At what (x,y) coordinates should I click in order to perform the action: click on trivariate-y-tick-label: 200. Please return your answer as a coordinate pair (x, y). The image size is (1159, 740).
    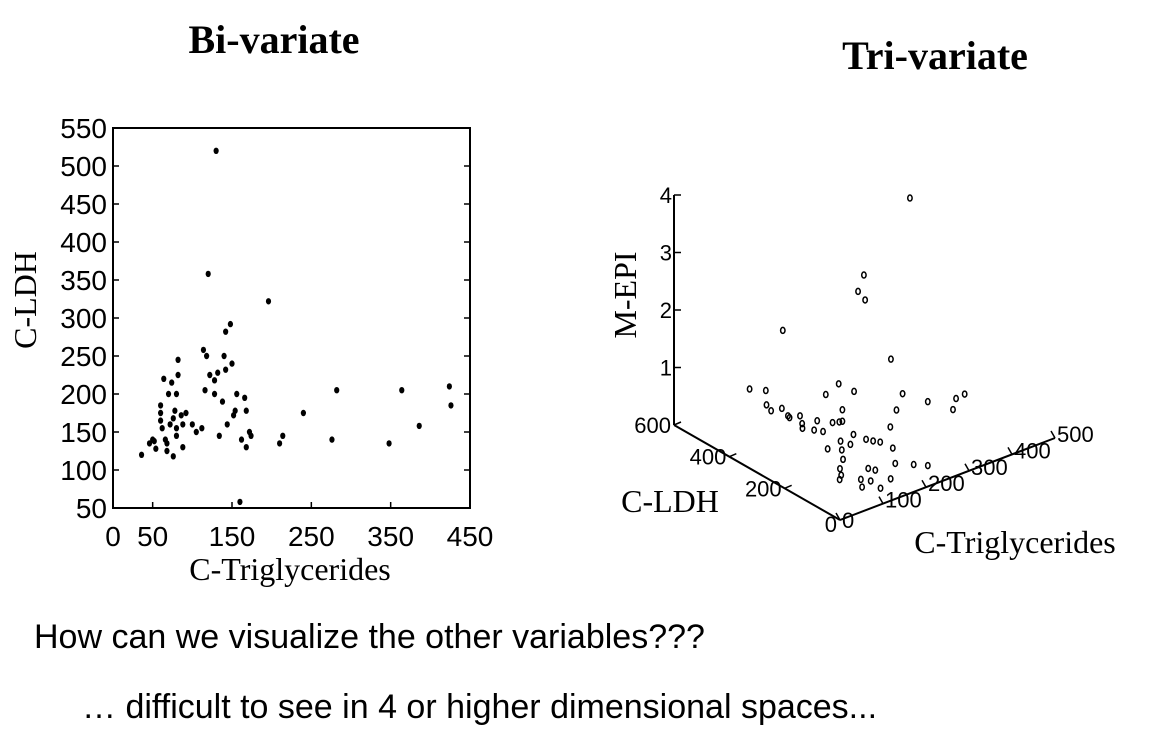
    Looking at the image, I should click on (763, 488).